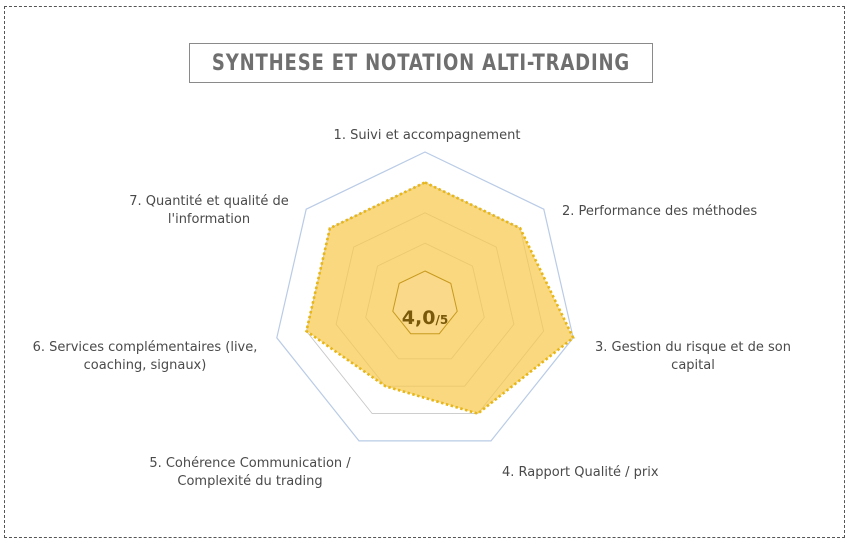 This screenshot has width=851, height=544. Describe the element at coordinates (659, 211) in the screenshot. I see `category-label-2: 2. Performance des méthodes` at that location.